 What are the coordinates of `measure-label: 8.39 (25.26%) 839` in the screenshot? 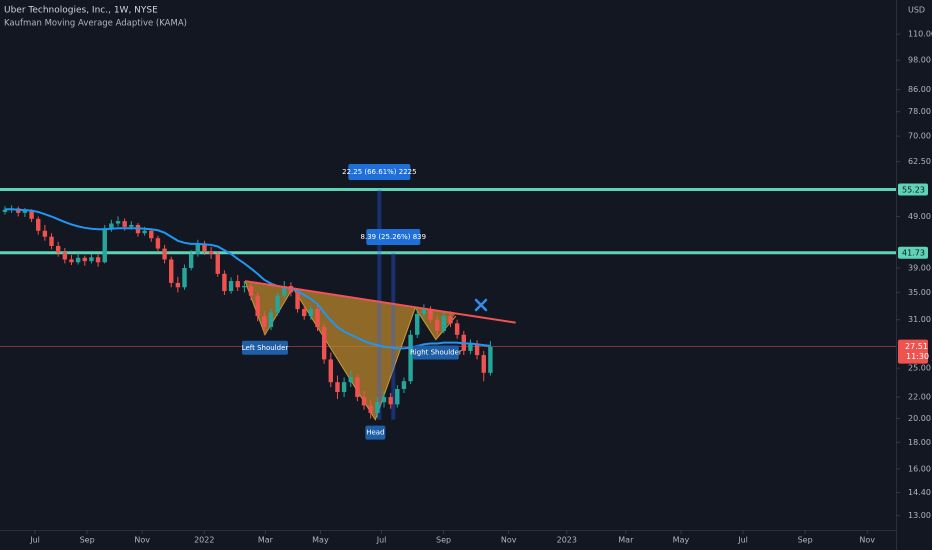 It's located at (394, 237).